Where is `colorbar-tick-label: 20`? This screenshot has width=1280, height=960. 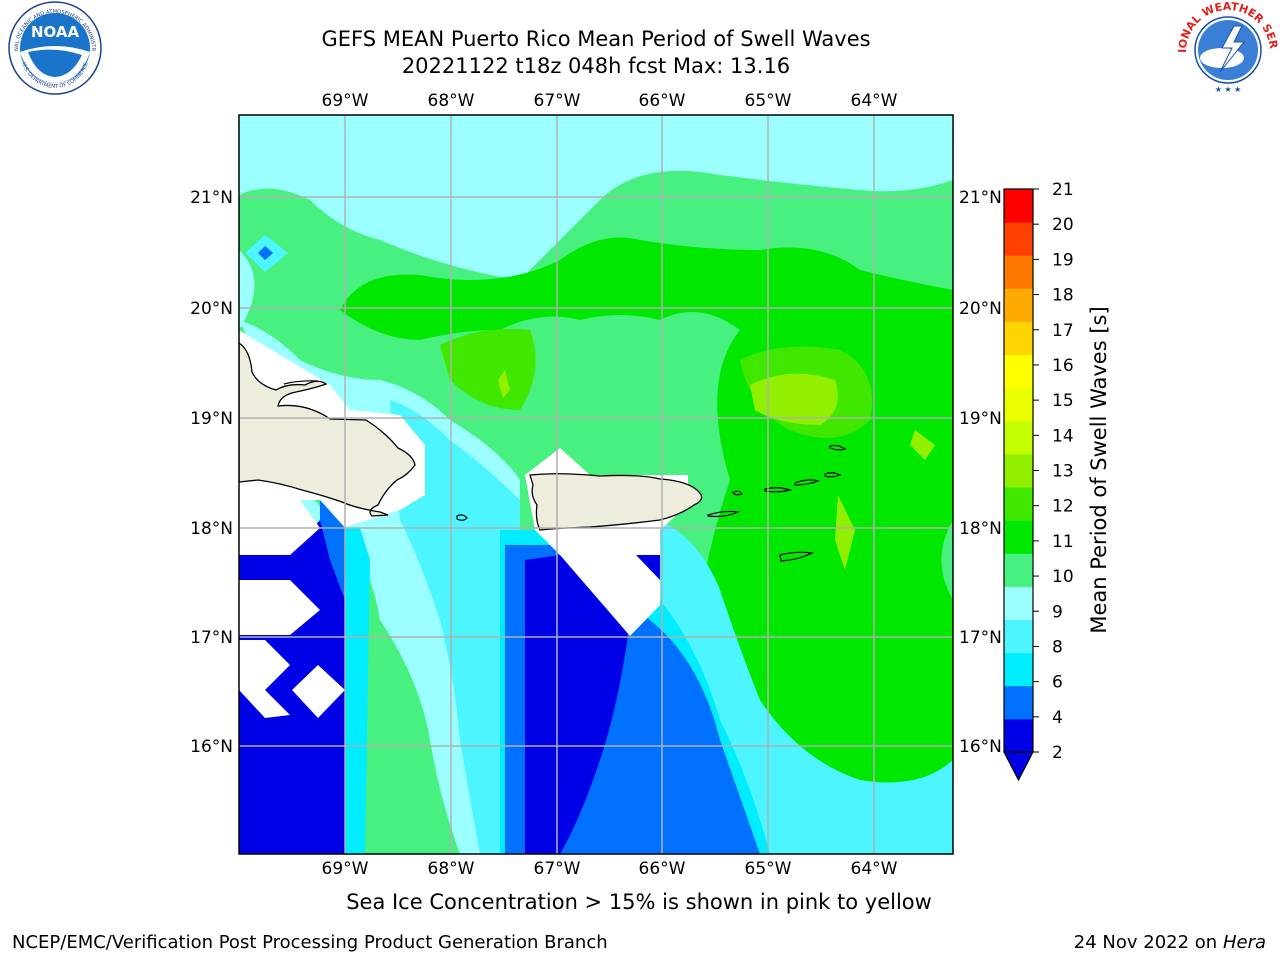
colorbar-tick-label: 20 is located at coordinates (1063, 225).